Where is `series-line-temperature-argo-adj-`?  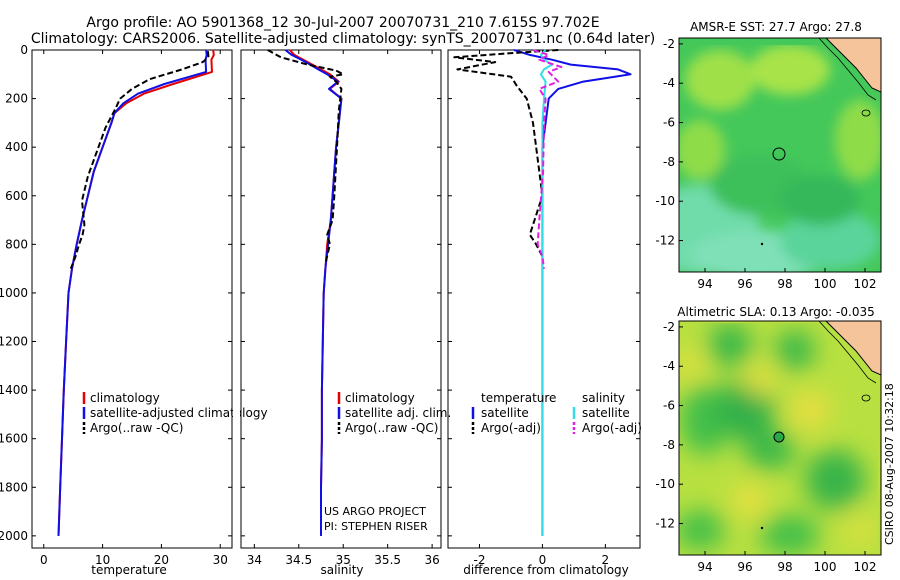
series-line-temperature-argo-adj- is located at coordinates (506, 153).